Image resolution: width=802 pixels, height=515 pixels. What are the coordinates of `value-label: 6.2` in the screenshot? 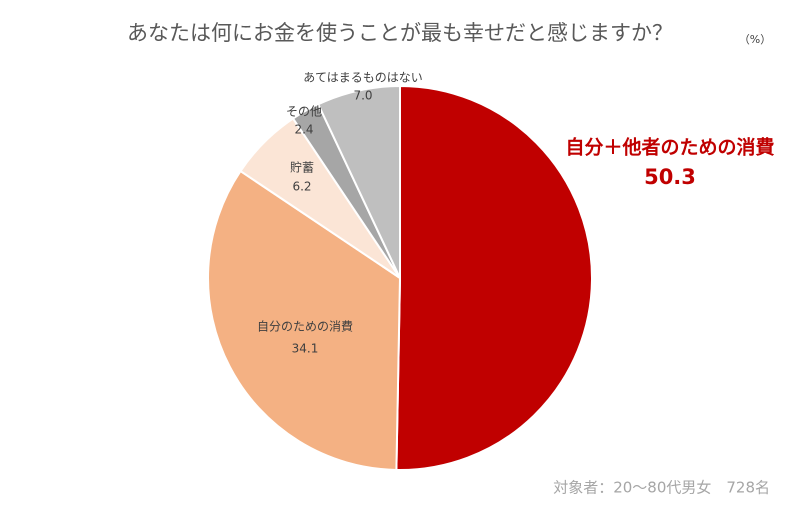 It's located at (301, 187).